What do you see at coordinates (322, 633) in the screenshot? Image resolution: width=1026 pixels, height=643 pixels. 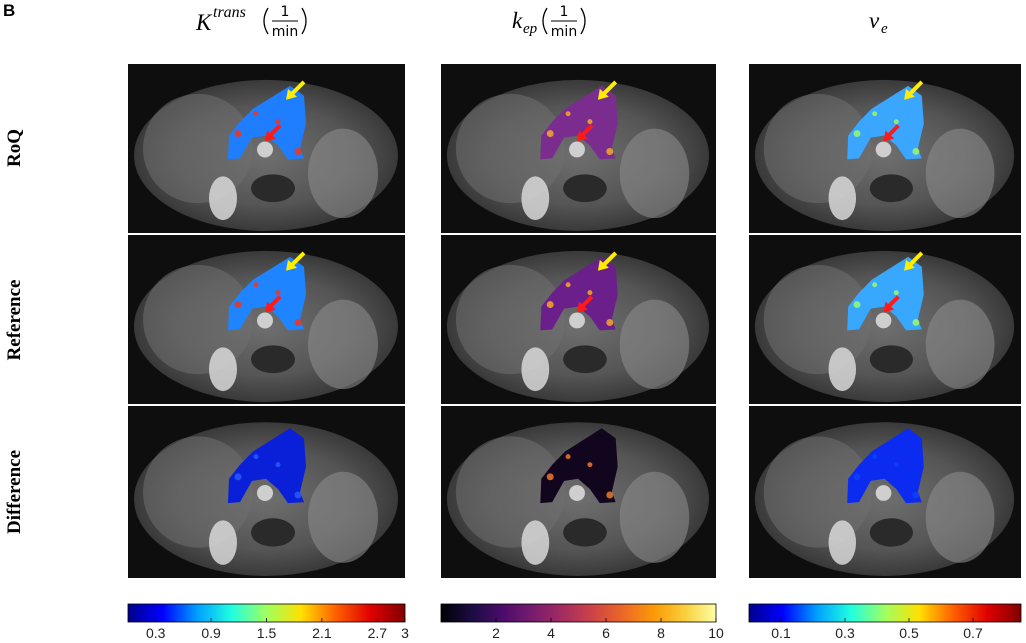 I see `colorbar-tick-label: 2.1` at bounding box center [322, 633].